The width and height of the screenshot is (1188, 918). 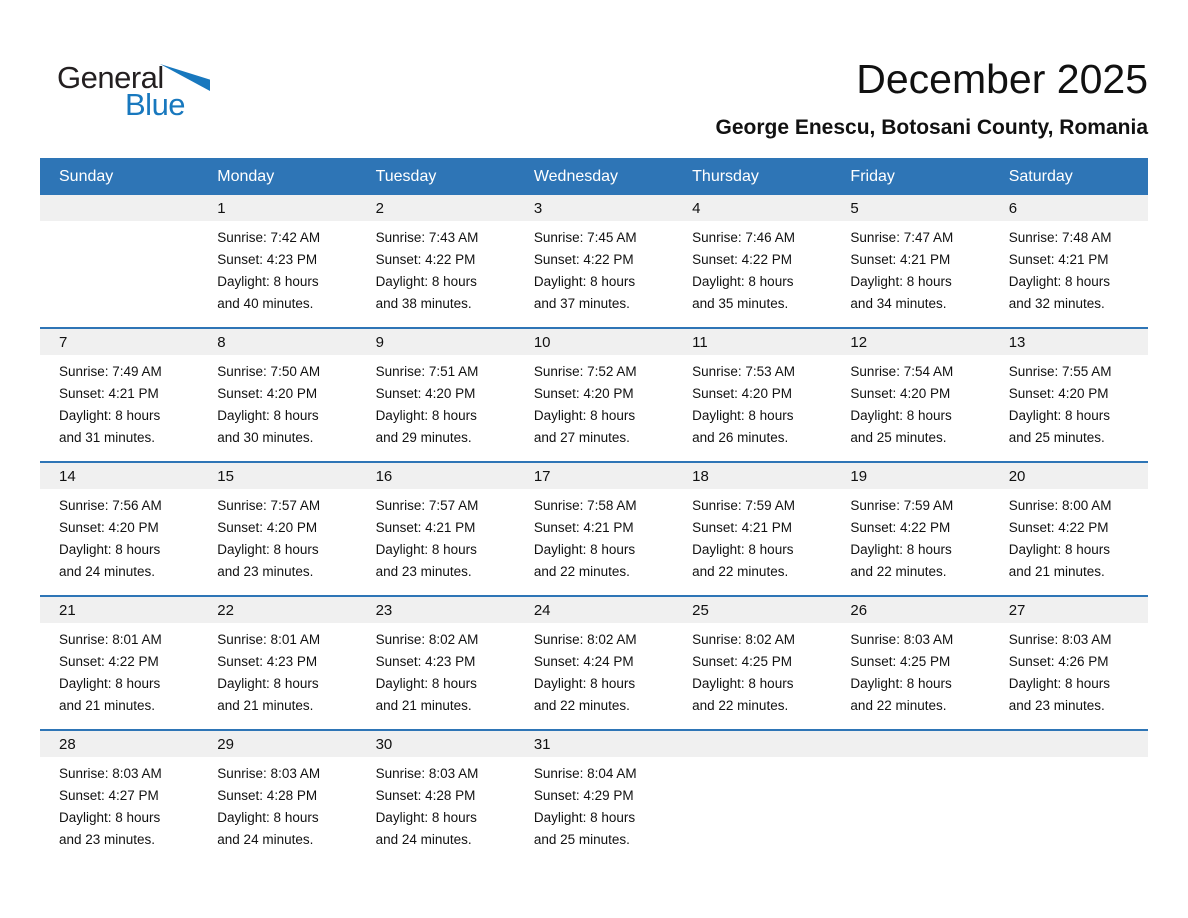 What do you see at coordinates (435, 744) in the screenshot?
I see `day-number: 30` at bounding box center [435, 744].